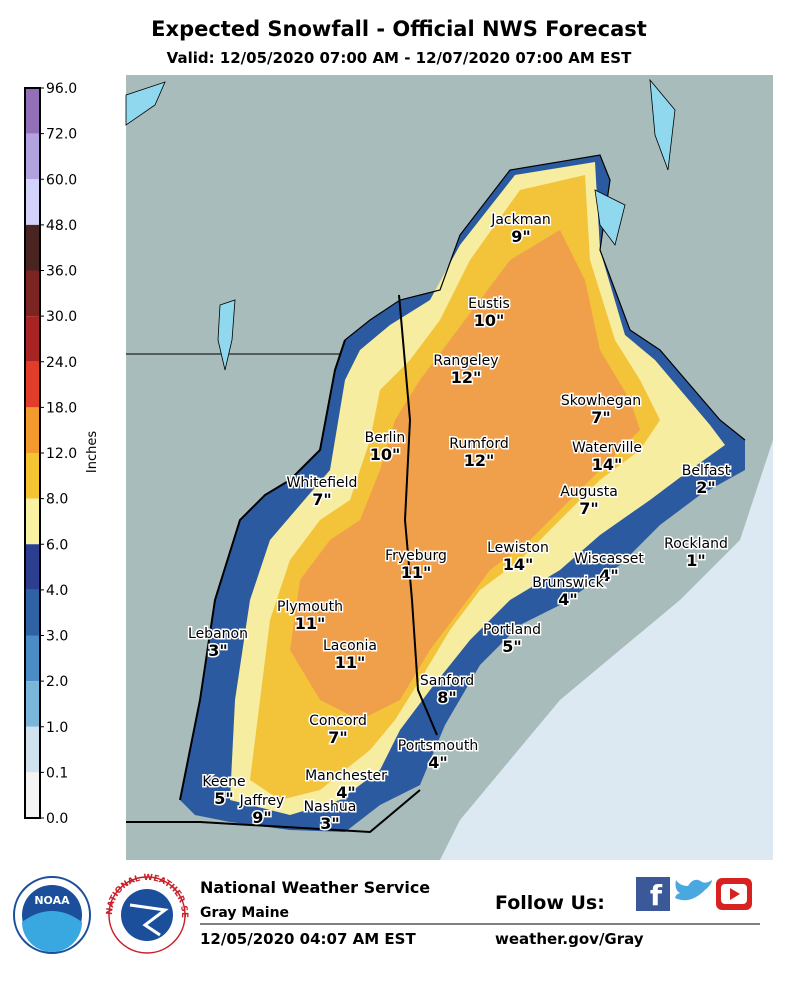 This screenshot has width=798, height=986. What do you see at coordinates (338, 721) in the screenshot?
I see `city-name: Concord` at bounding box center [338, 721].